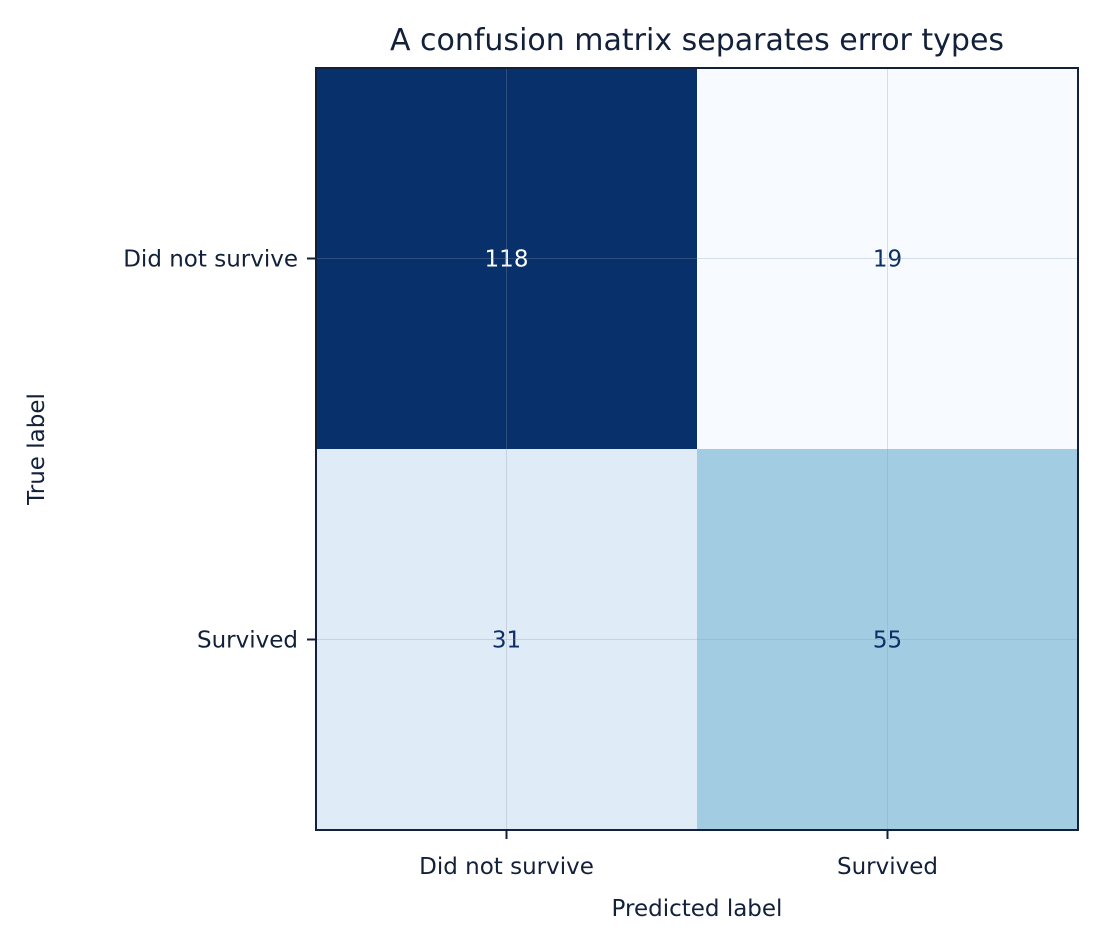 The width and height of the screenshot is (1100, 945). What do you see at coordinates (219, 450) in the screenshot?
I see `y-axis-ticks: Did not survive Survived` at bounding box center [219, 450].